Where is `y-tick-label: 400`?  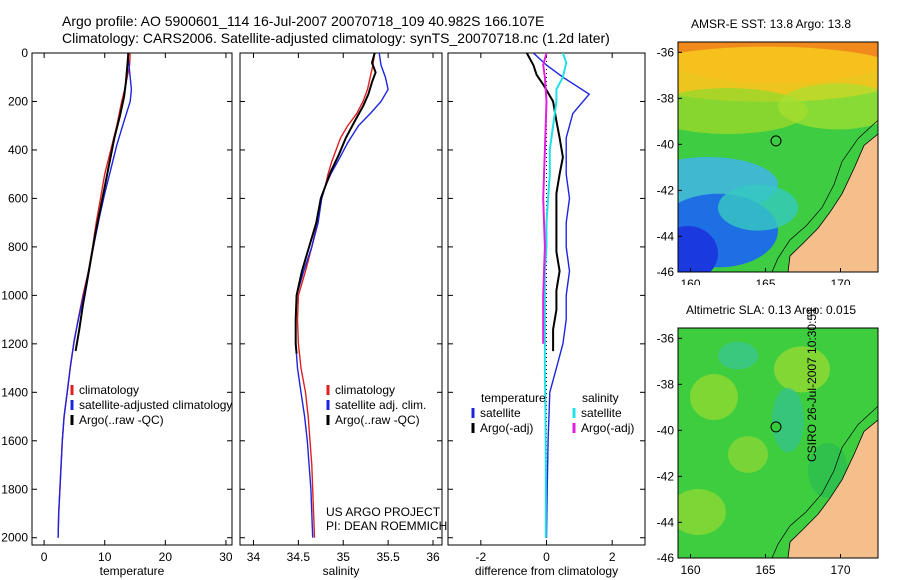 y-tick-label: 400 is located at coordinates (18, 150).